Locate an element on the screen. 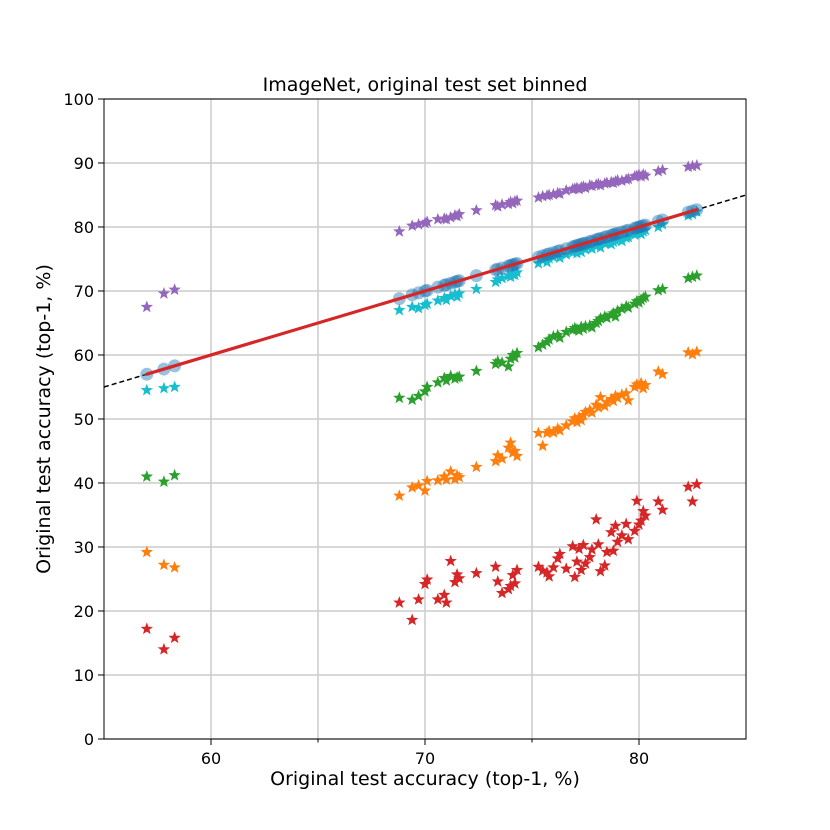 Image resolution: width=830 pixels, height=830 pixels. y-tick-label: 60 is located at coordinates (84, 355).